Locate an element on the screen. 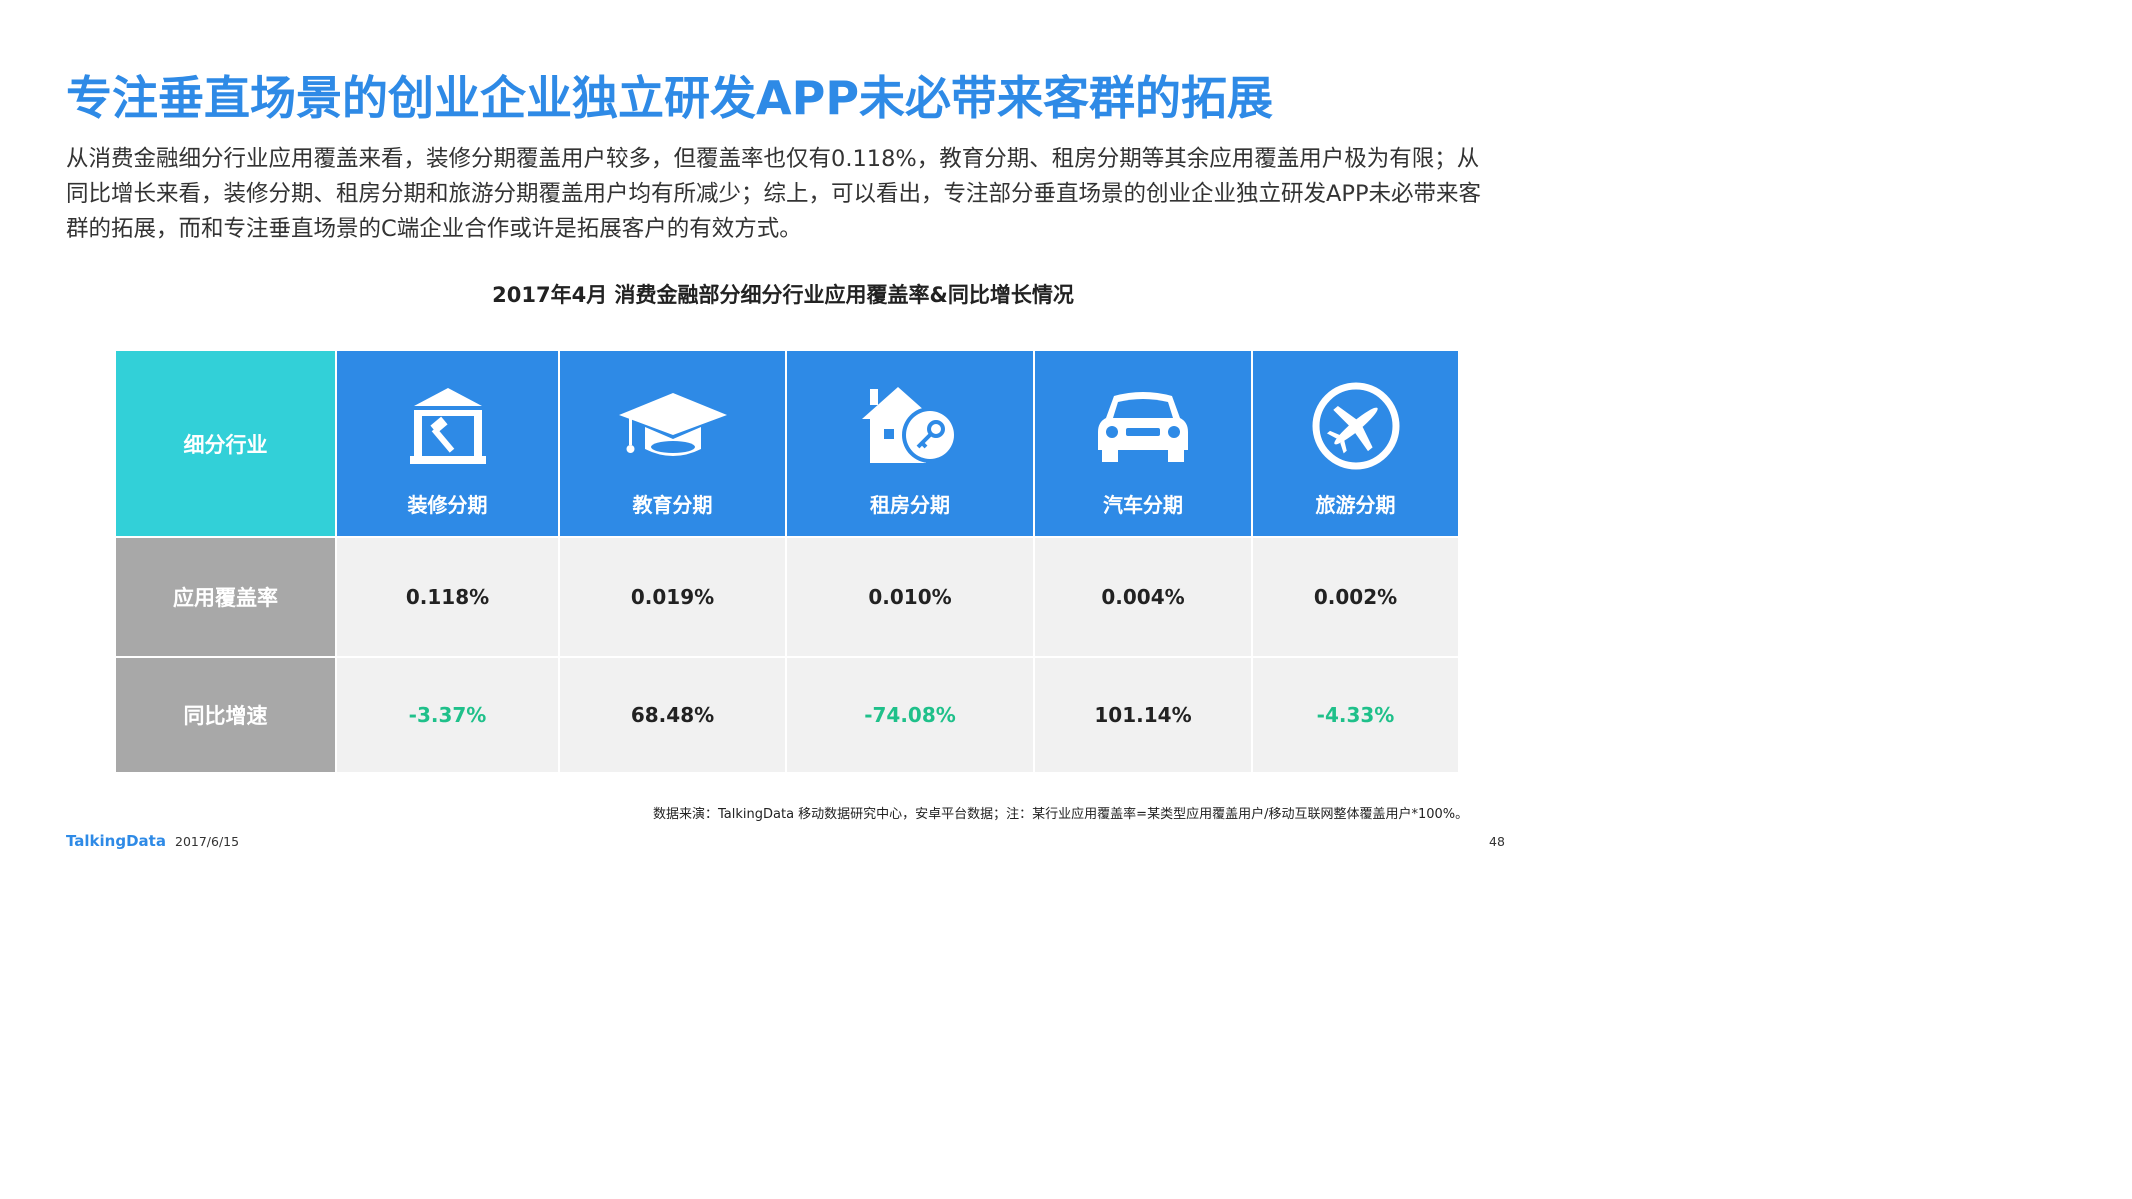  row-label-growth: 同比增速 is located at coordinates (225, 715).